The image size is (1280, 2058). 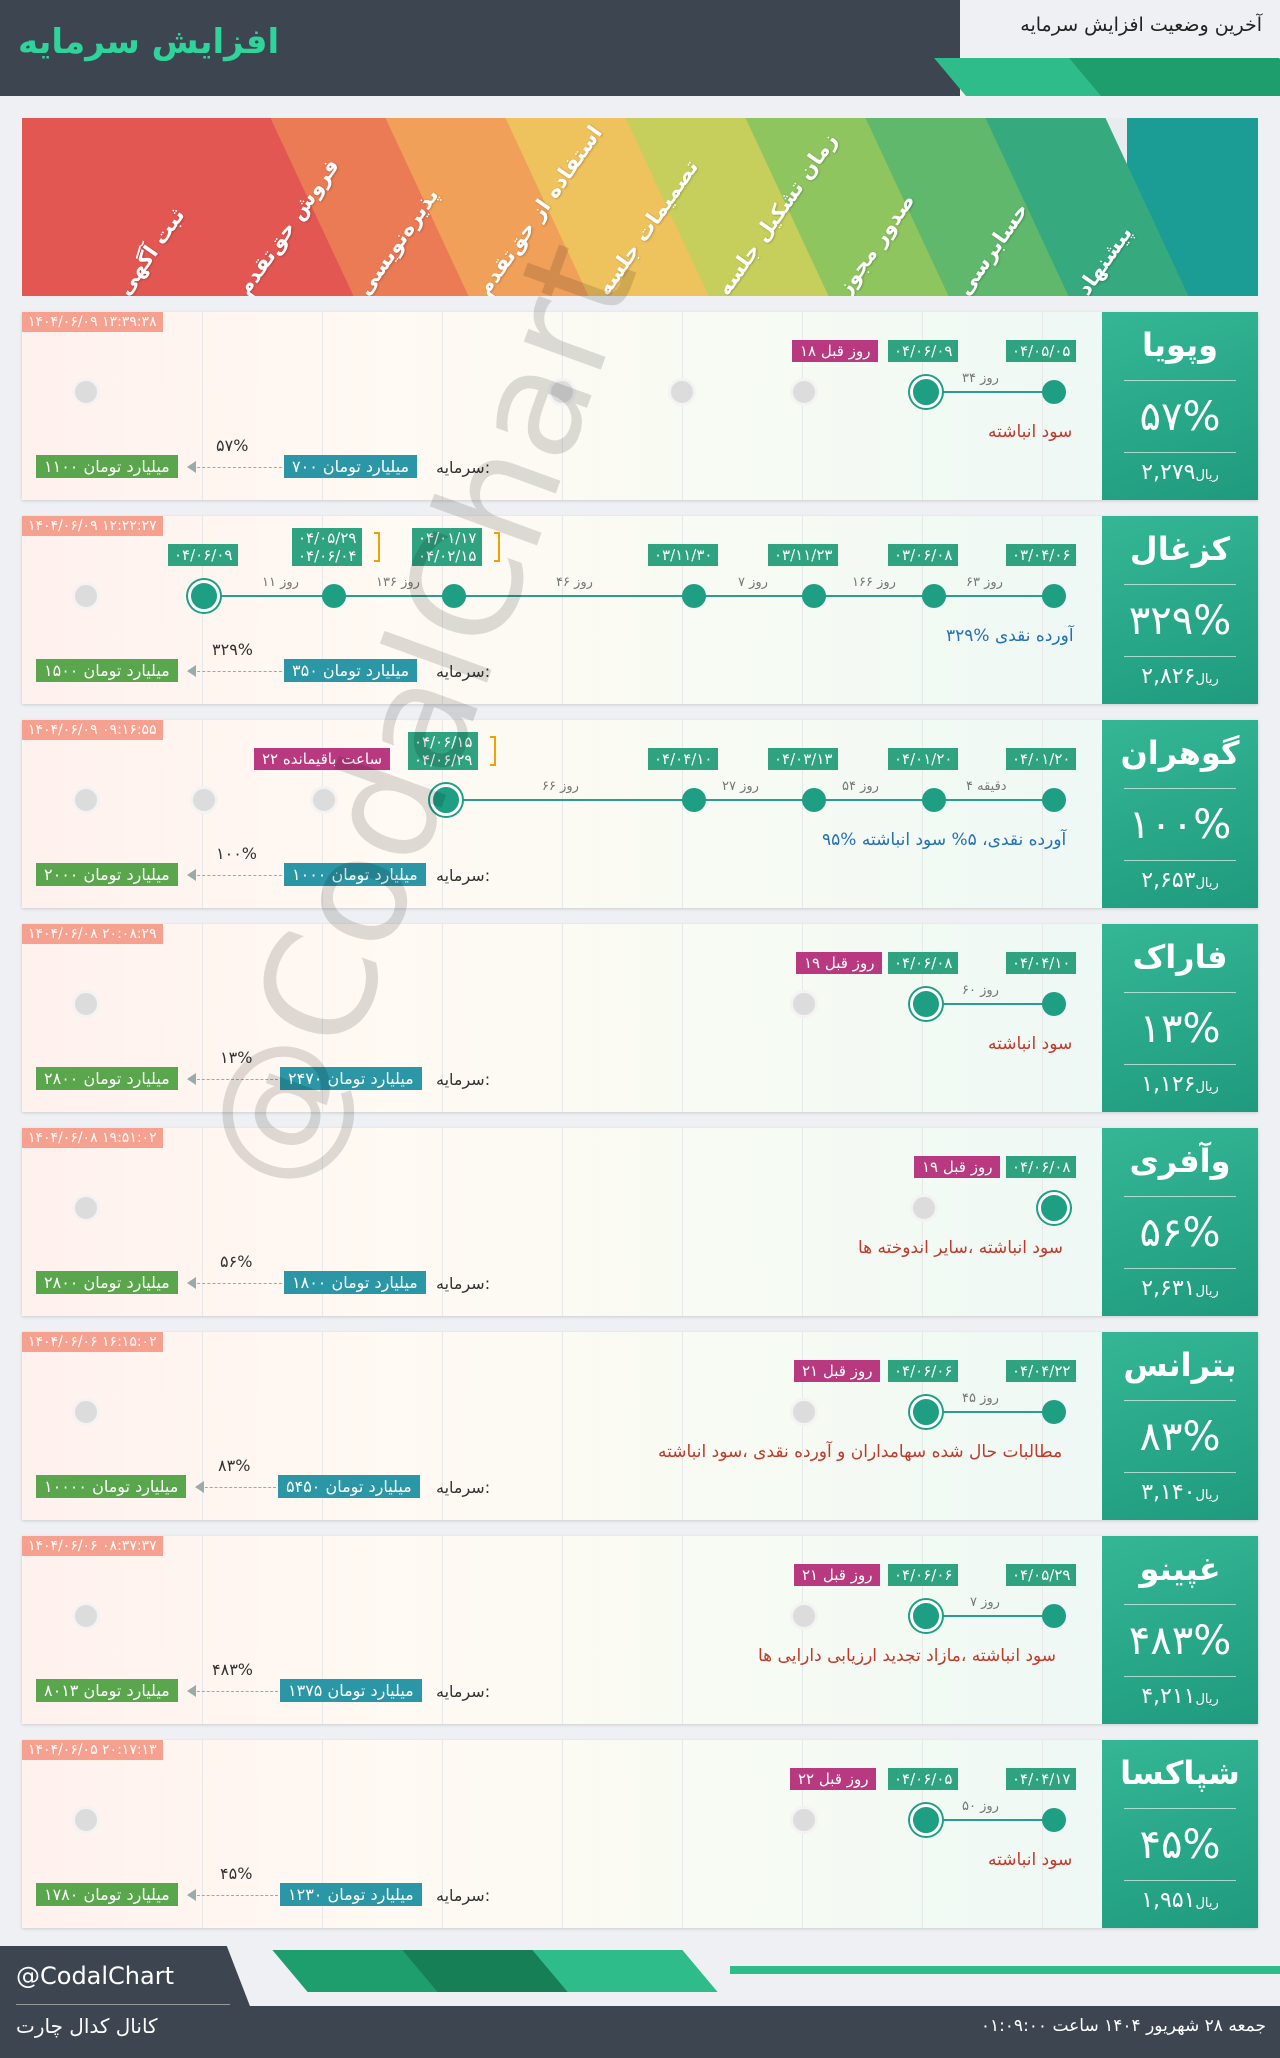 What do you see at coordinates (1123, 2026) in the screenshot?
I see `footer-datetime: جمعه ۲۸ شهریور ۱۴۰۴ ساعت ۰۱:۰۹:۰۰` at bounding box center [1123, 2026].